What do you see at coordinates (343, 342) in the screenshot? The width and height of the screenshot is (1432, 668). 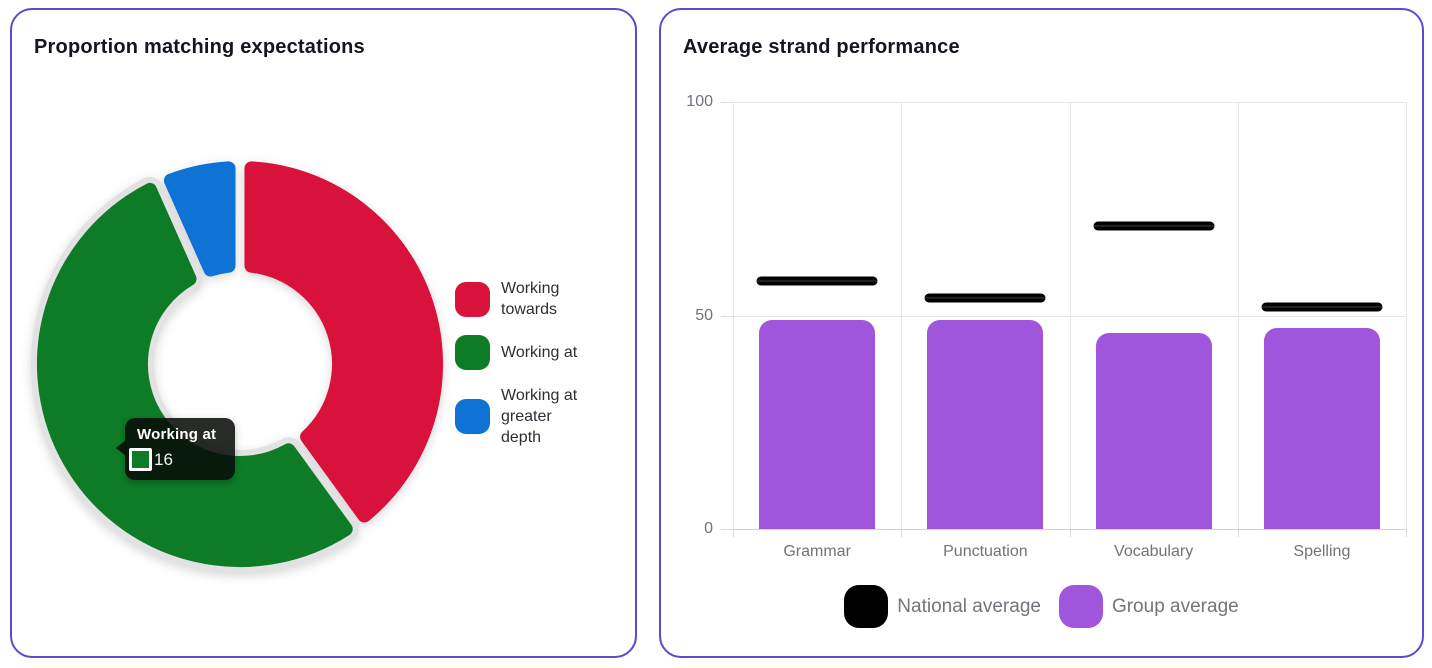 I see `donut-segment-working-towards` at bounding box center [343, 342].